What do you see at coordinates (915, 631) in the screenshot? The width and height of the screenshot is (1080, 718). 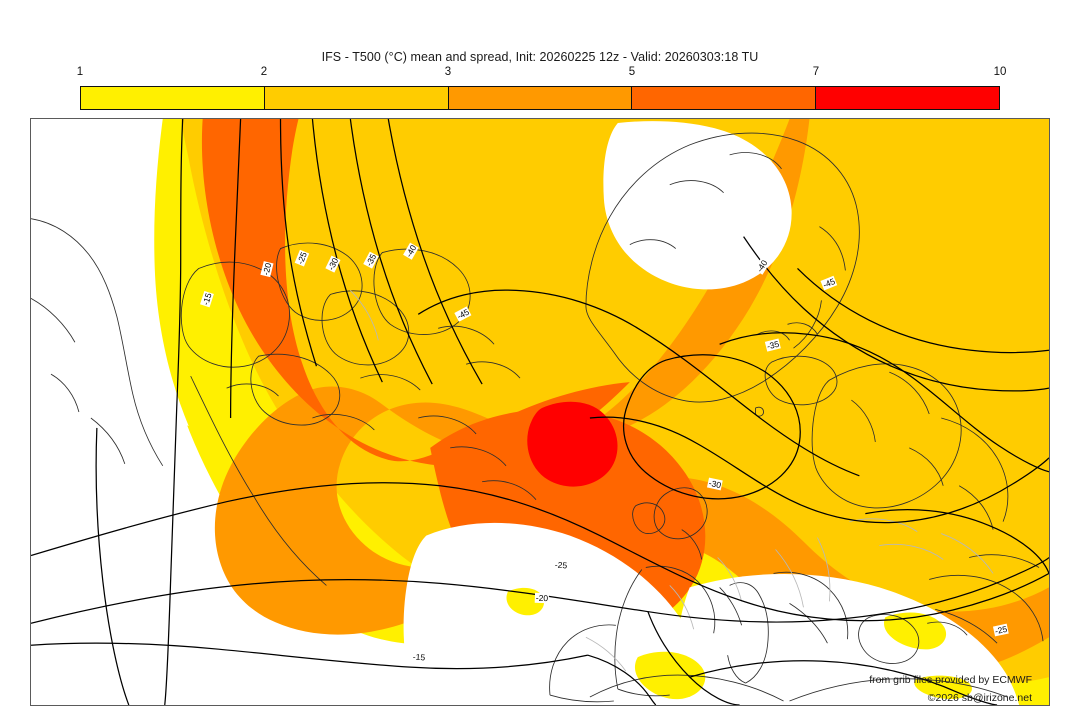 I see `shading-sliver-aegean` at bounding box center [915, 631].